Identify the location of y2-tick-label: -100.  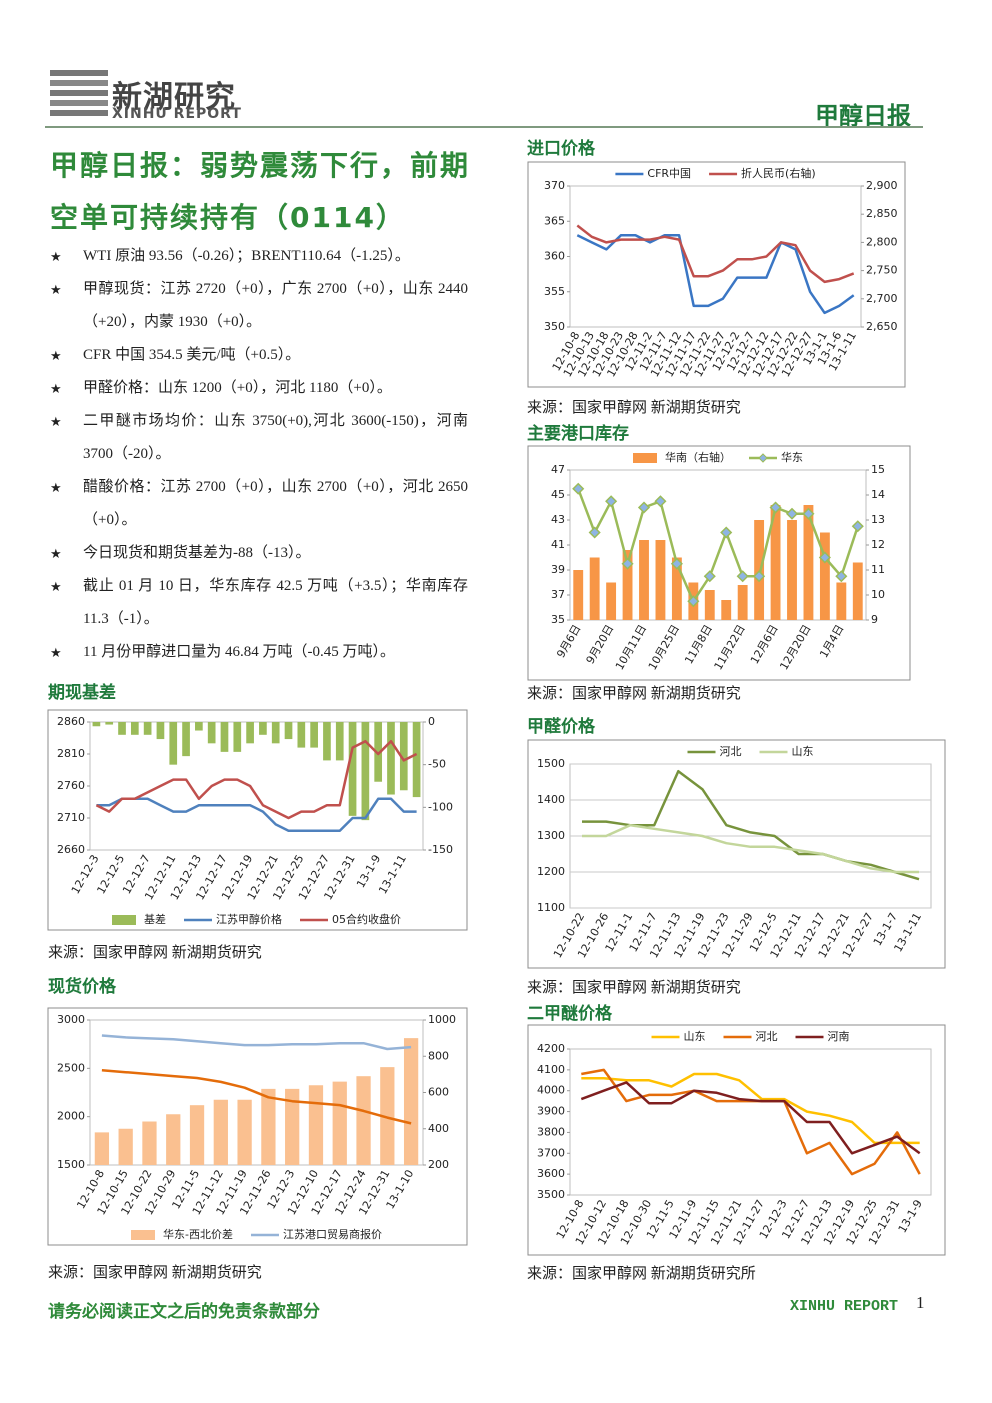
(440, 806).